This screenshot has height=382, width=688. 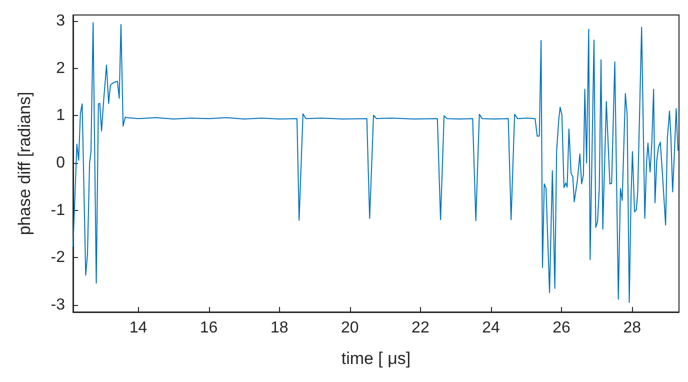 What do you see at coordinates (376, 358) in the screenshot?
I see `x-axis-title: time [ μs]` at bounding box center [376, 358].